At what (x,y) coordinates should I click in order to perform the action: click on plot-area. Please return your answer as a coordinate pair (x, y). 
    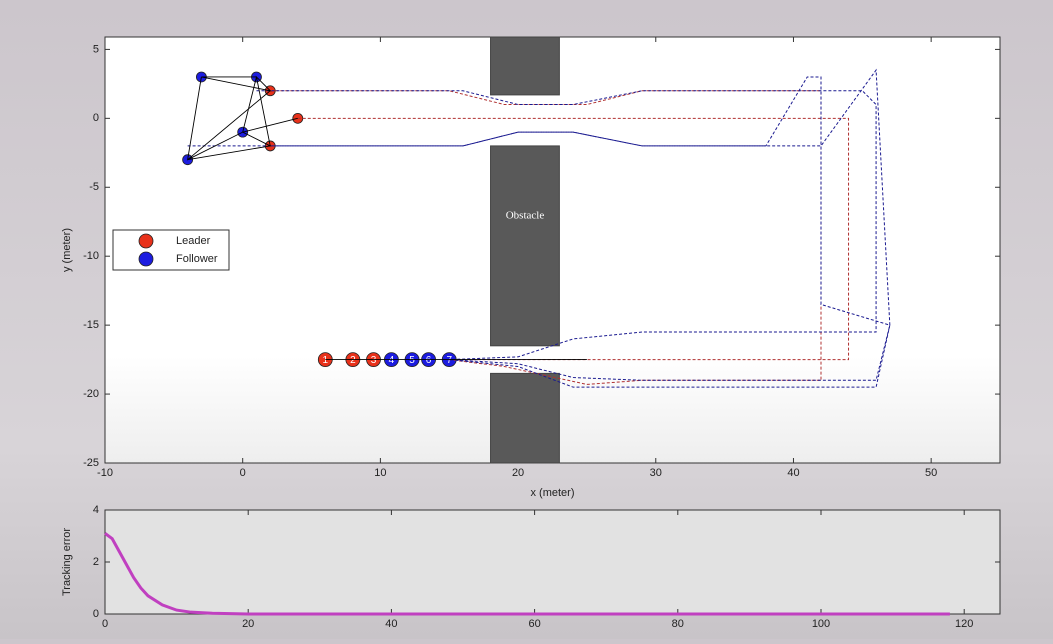
    Looking at the image, I should click on (552, 562).